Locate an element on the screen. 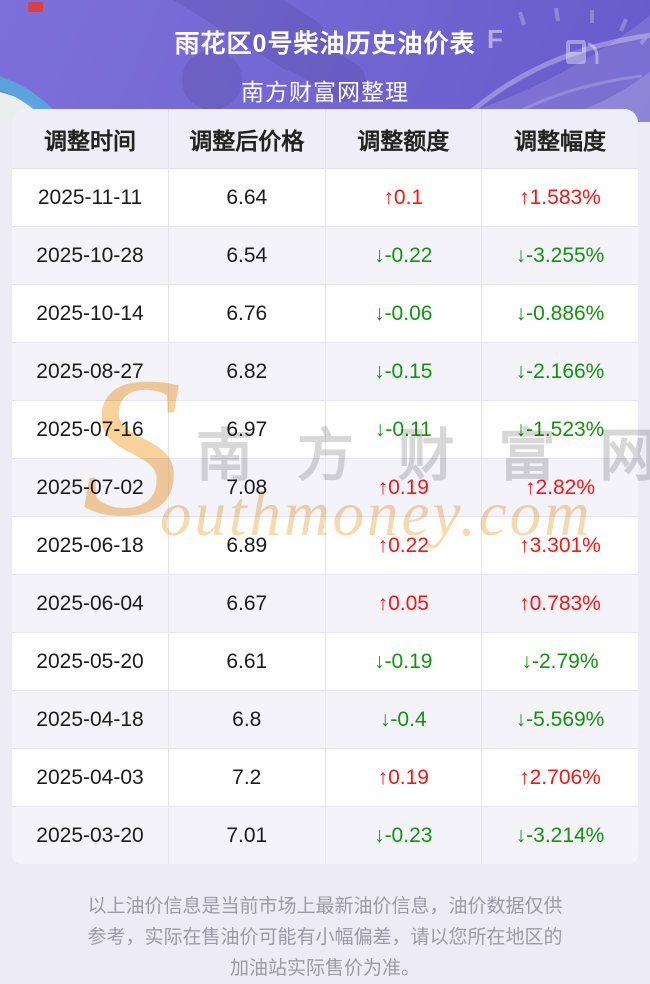  cell-change: ↓-0.06 is located at coordinates (403, 313).